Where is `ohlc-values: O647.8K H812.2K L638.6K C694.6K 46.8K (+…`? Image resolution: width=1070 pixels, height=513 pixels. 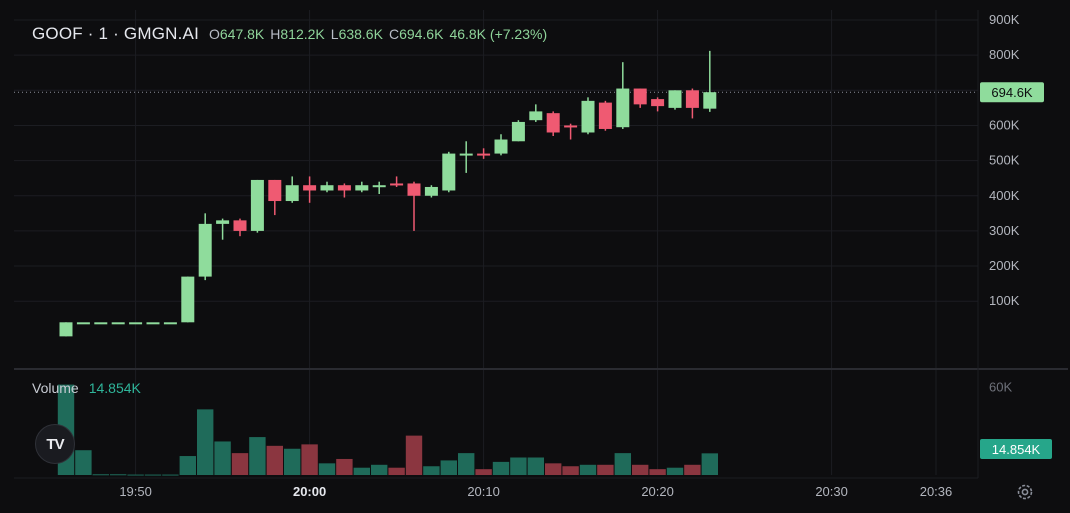
ohlc-values: O647.8K H812.2K L638.6K C694.6K 46.8K (+… is located at coordinates (378, 34).